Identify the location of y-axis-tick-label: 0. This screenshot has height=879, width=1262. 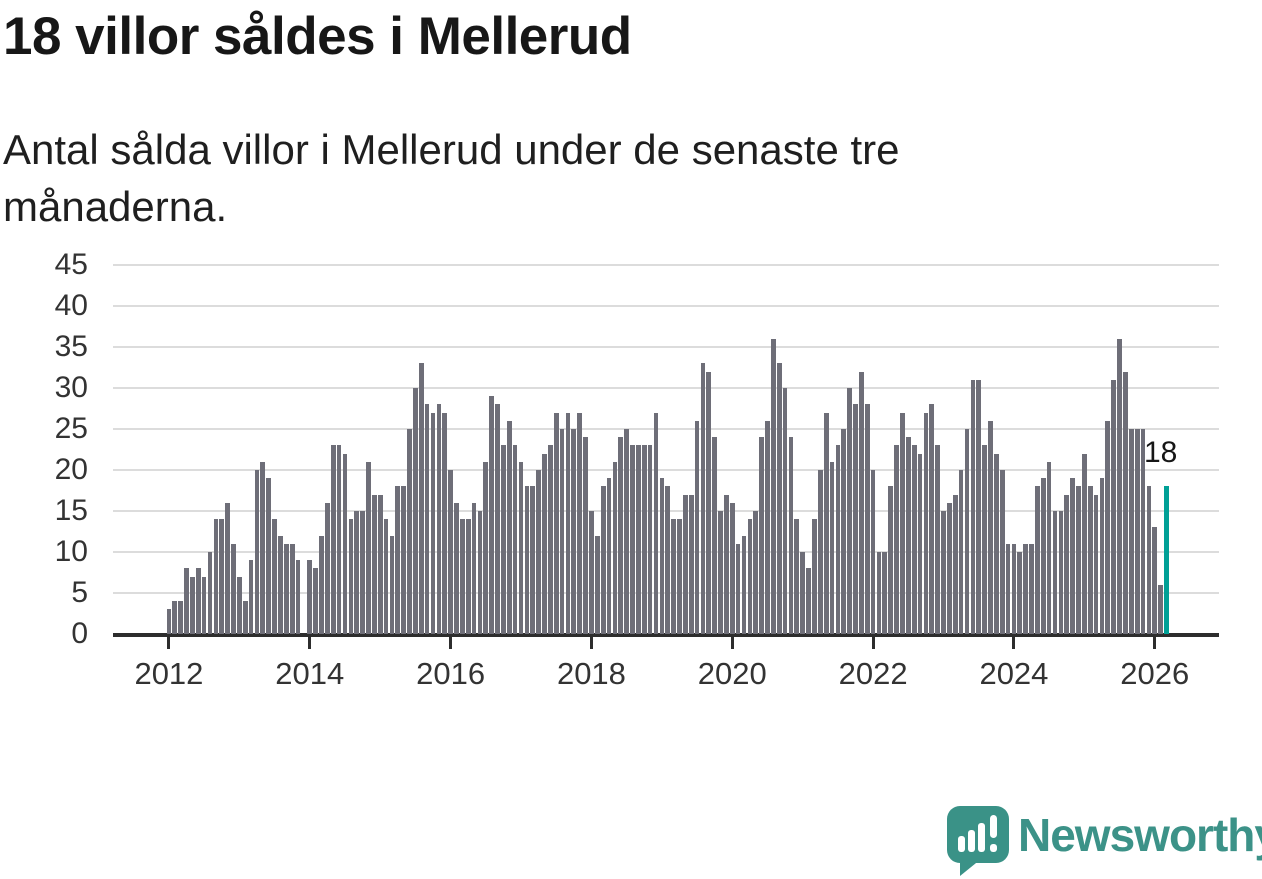
(79, 633).